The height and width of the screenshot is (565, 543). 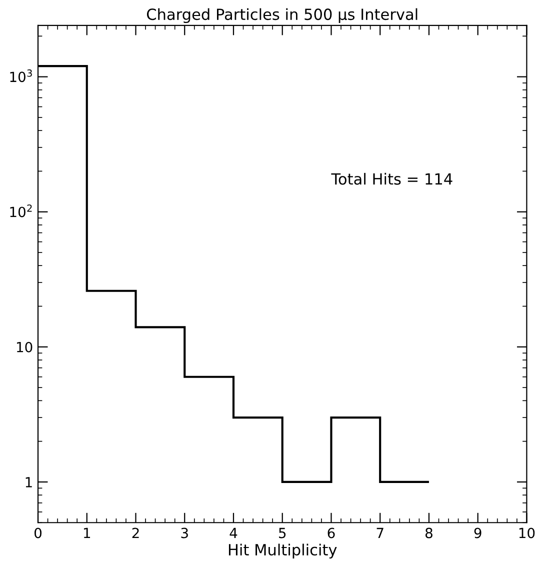 What do you see at coordinates (87, 533) in the screenshot?
I see `x-tick-label: 1` at bounding box center [87, 533].